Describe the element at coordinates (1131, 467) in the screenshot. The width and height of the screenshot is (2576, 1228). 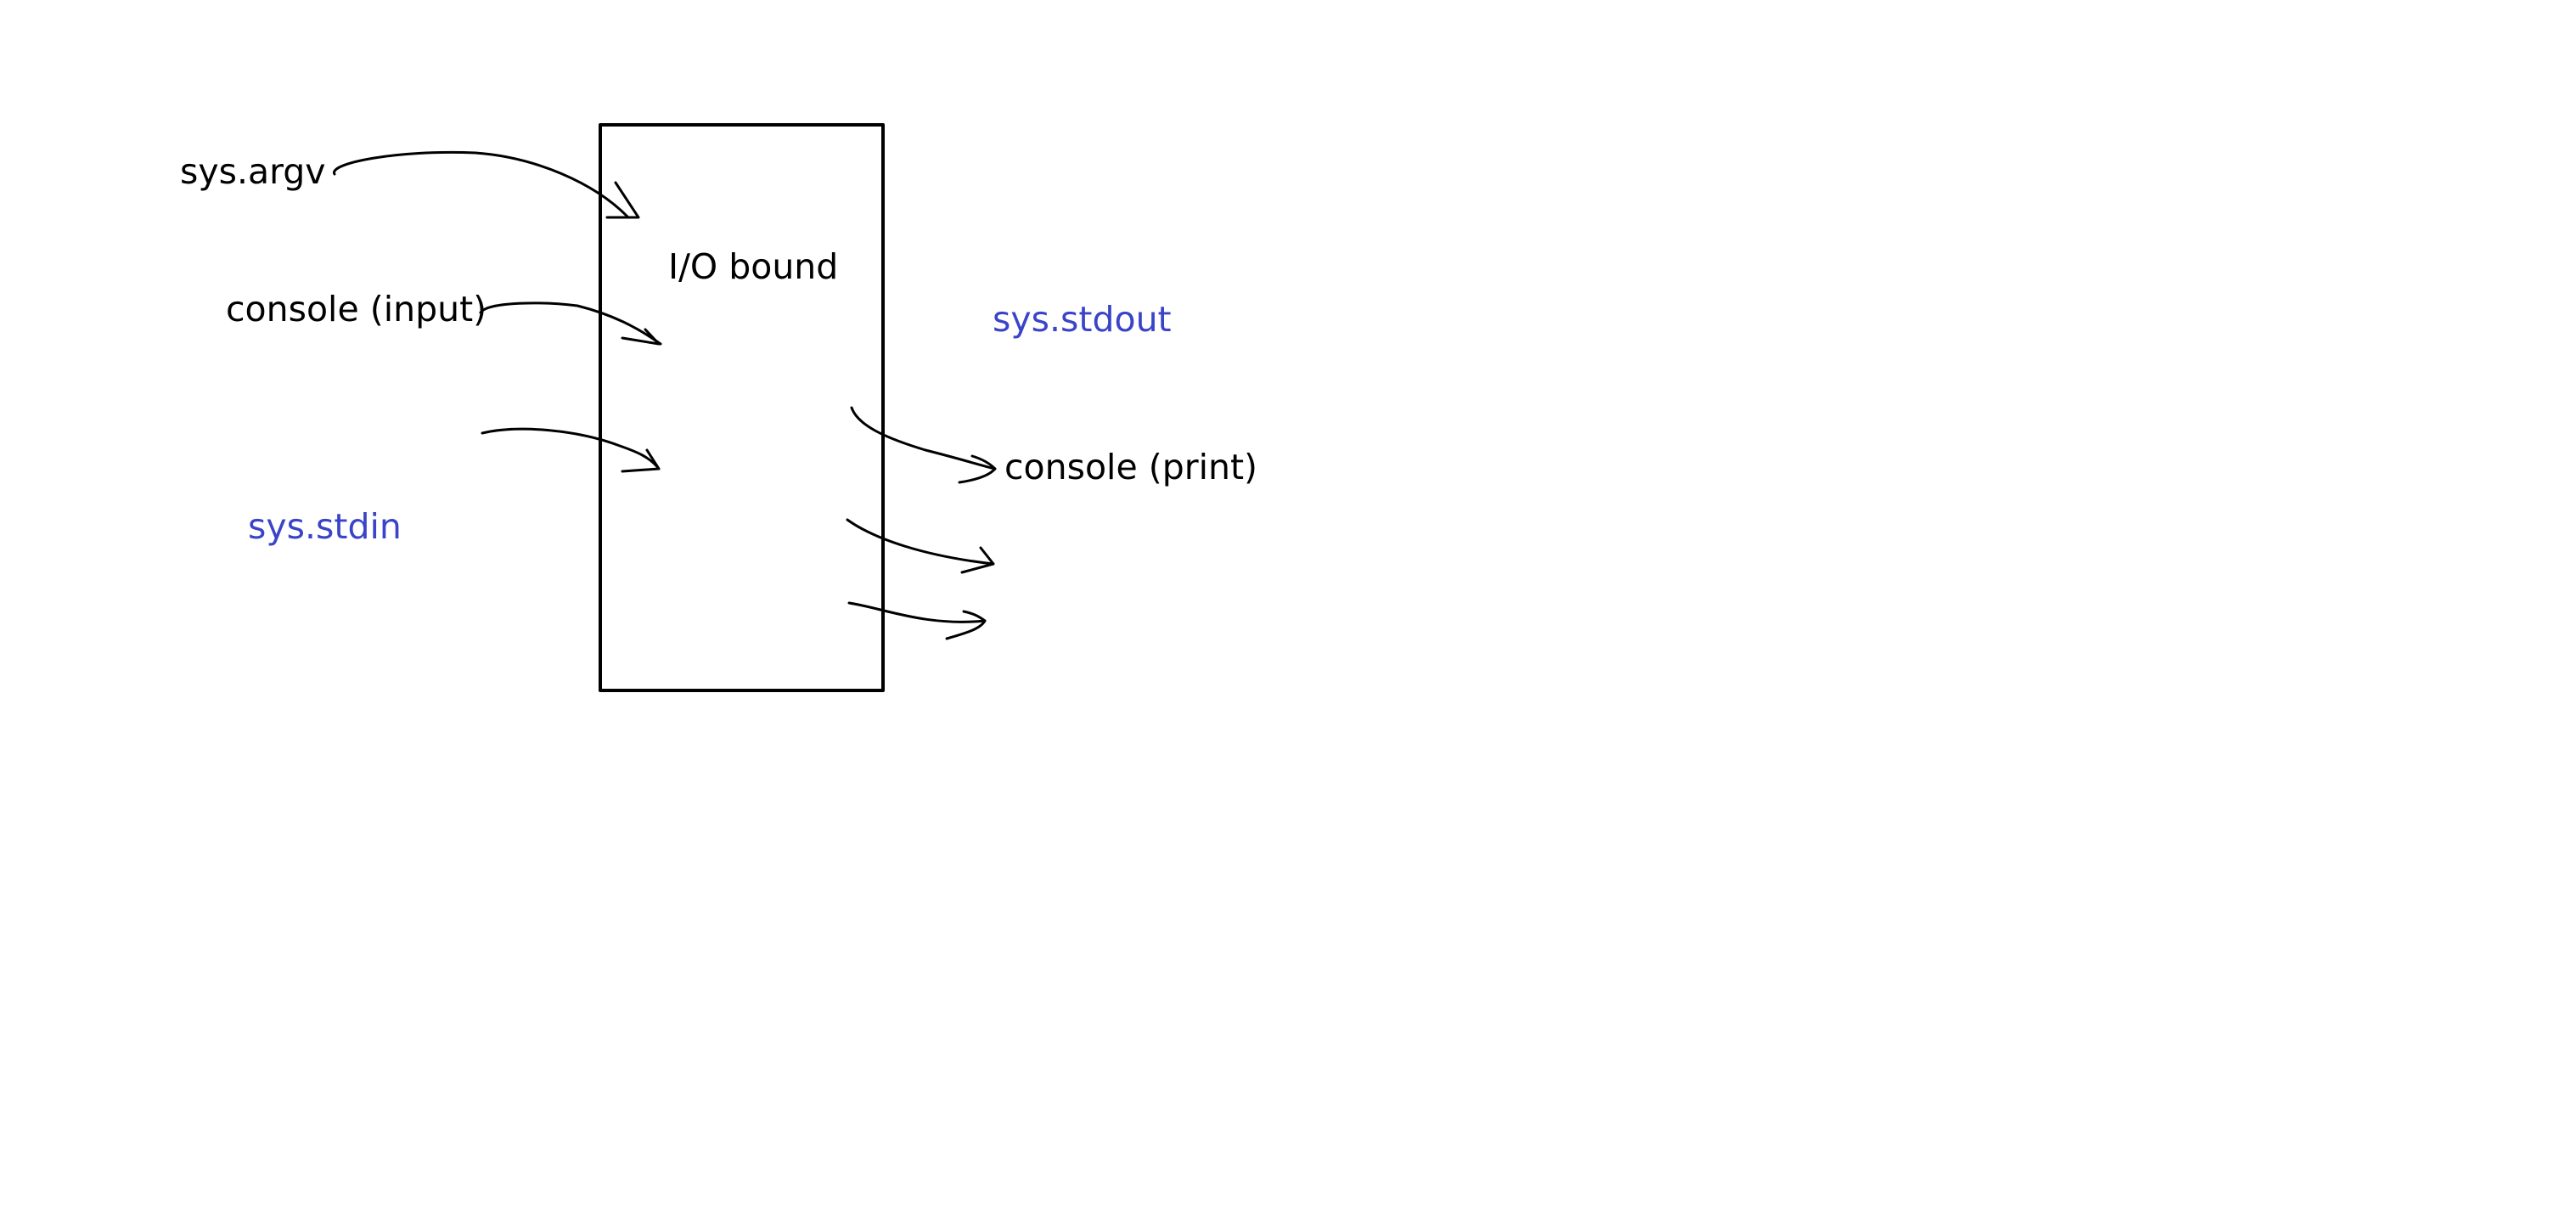
I see `console-print-label: console (print)` at that location.